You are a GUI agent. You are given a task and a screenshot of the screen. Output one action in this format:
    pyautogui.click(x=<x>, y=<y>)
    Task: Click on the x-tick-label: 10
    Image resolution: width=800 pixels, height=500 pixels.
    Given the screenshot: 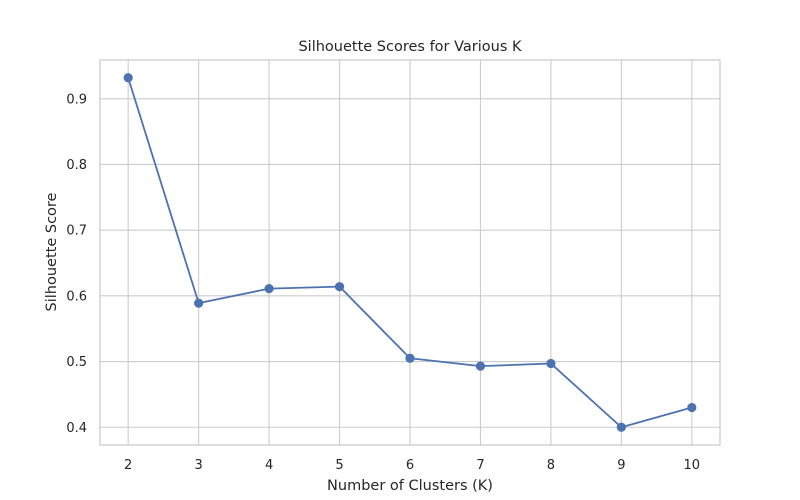 What is the action you would take?
    pyautogui.click(x=692, y=465)
    